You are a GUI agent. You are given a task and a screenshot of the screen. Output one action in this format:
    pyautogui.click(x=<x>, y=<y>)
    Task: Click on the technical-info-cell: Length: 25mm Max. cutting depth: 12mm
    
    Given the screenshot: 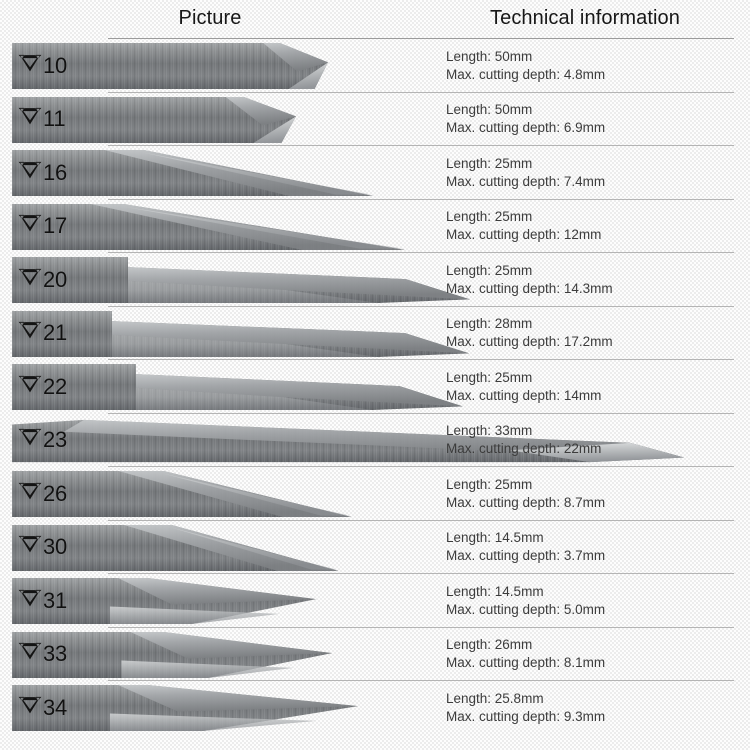 What is the action you would take?
    pyautogui.click(x=596, y=227)
    